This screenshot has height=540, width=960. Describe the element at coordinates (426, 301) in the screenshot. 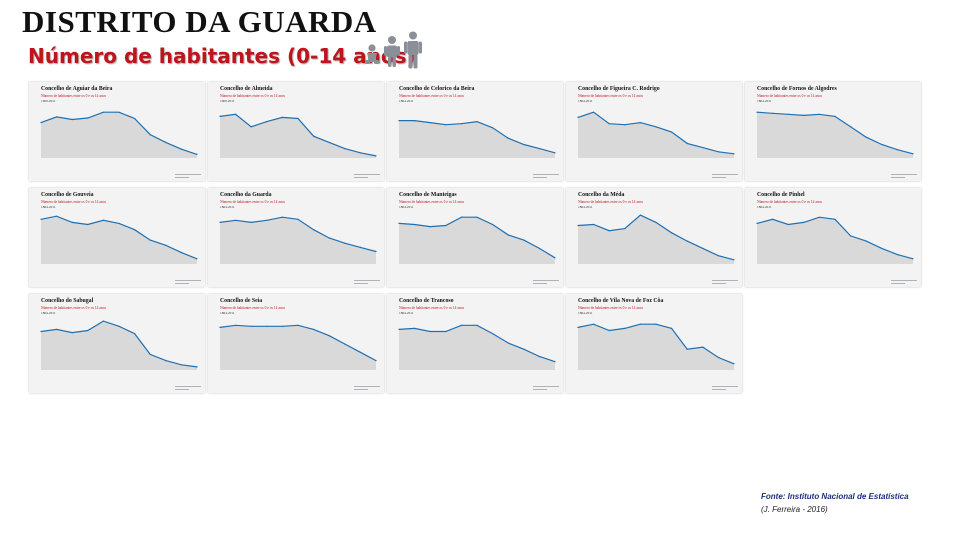

I see `chart-title: Concelho de Trancoso` at that location.